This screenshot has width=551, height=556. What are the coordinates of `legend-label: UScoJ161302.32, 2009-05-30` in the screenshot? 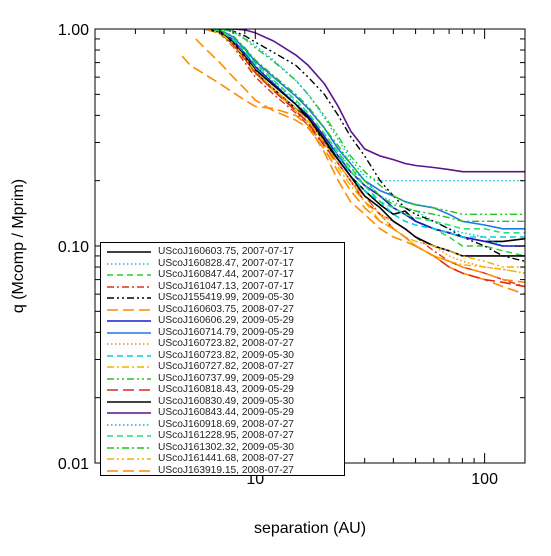 It's located at (226, 447).